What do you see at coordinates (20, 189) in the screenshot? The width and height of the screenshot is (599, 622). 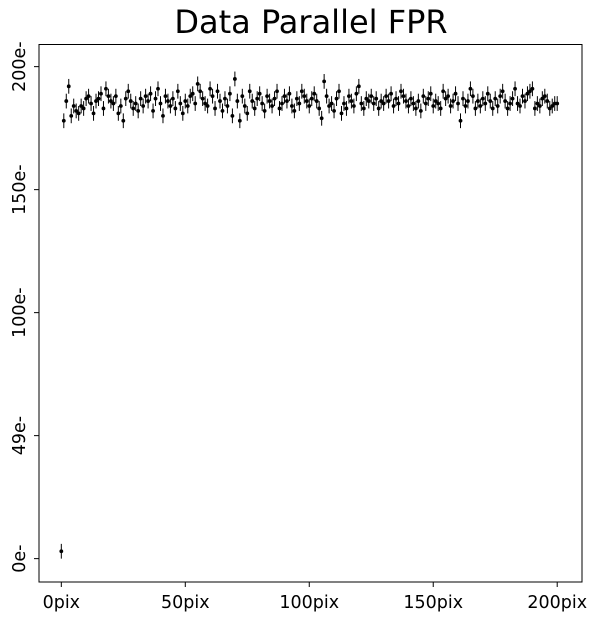 I see `y-tick-label: 150e-` at bounding box center [20, 189].